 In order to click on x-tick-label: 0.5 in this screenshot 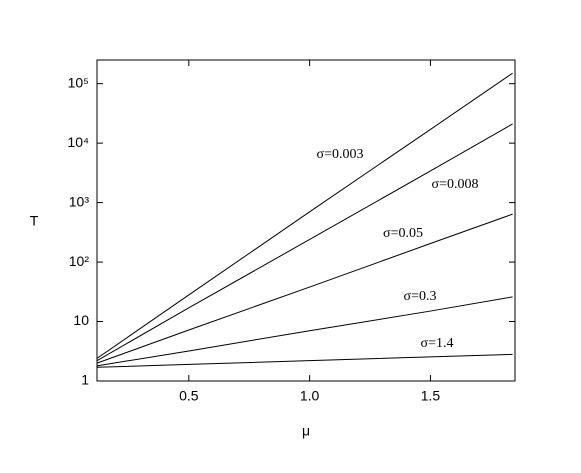, I will do `click(189, 396)`.